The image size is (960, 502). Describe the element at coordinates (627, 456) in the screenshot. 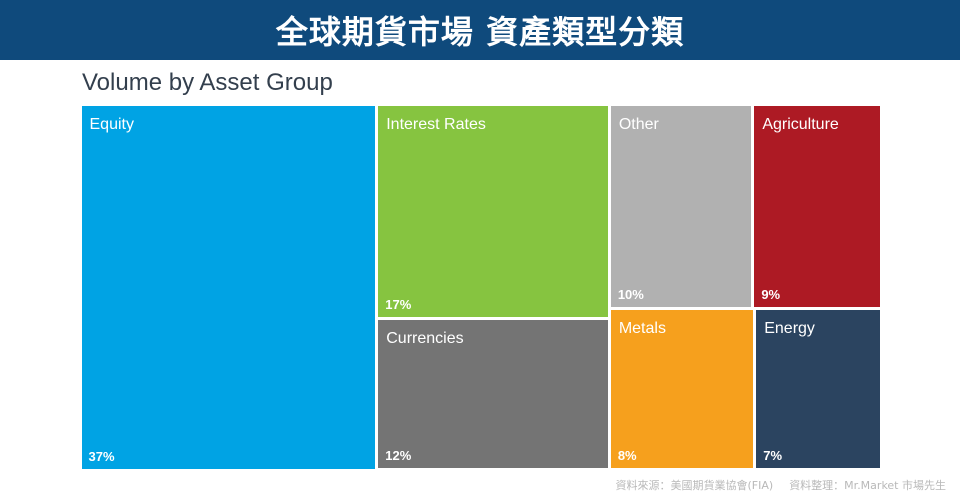

I see `treemap-value-metals: 8%` at that location.